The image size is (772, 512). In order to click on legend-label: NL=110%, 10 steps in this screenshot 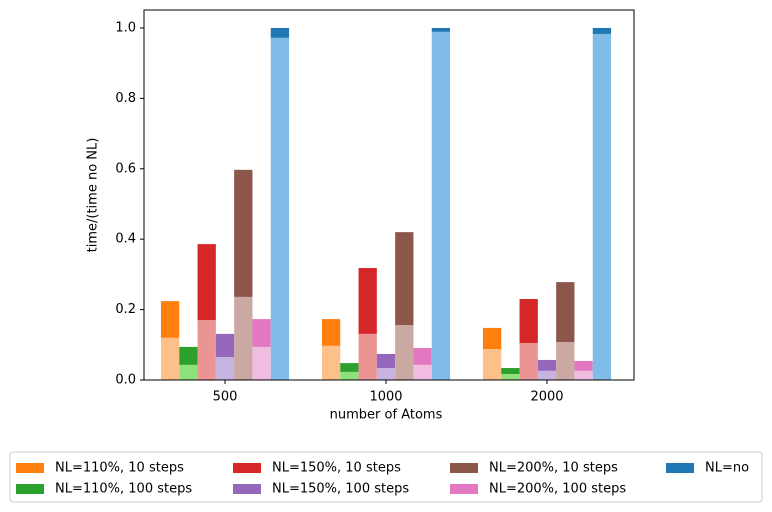, I will do `click(119, 468)`.